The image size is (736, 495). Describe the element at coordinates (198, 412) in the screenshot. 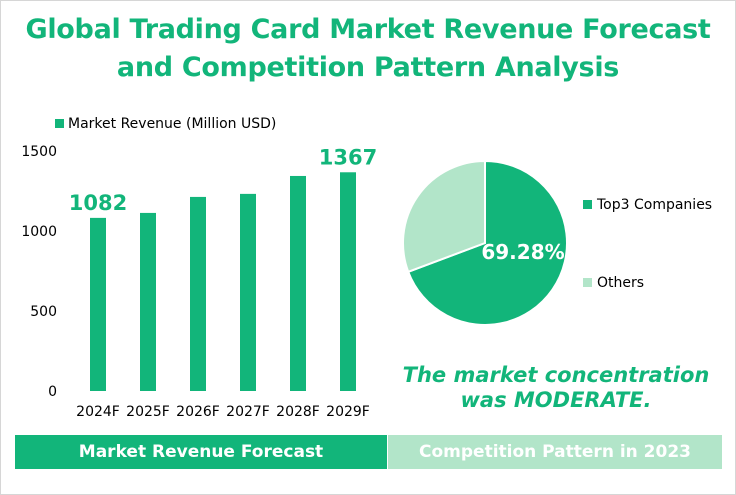

I see `x-tick-label: 2026F` at that location.